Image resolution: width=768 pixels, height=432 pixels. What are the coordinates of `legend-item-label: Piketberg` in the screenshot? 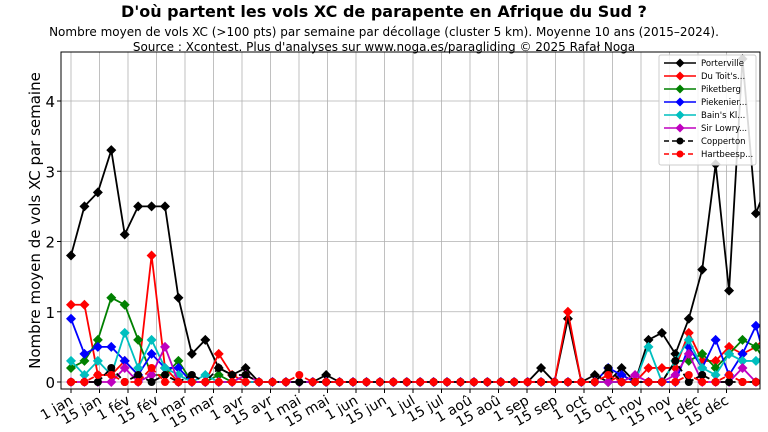 It's located at (721, 90).